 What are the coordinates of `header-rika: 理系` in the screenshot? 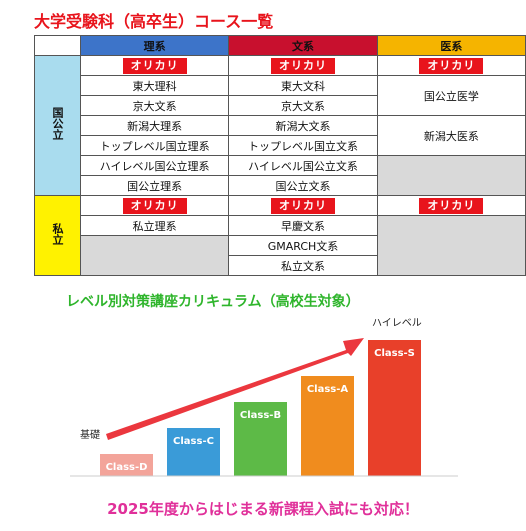 It's located at (154, 45).